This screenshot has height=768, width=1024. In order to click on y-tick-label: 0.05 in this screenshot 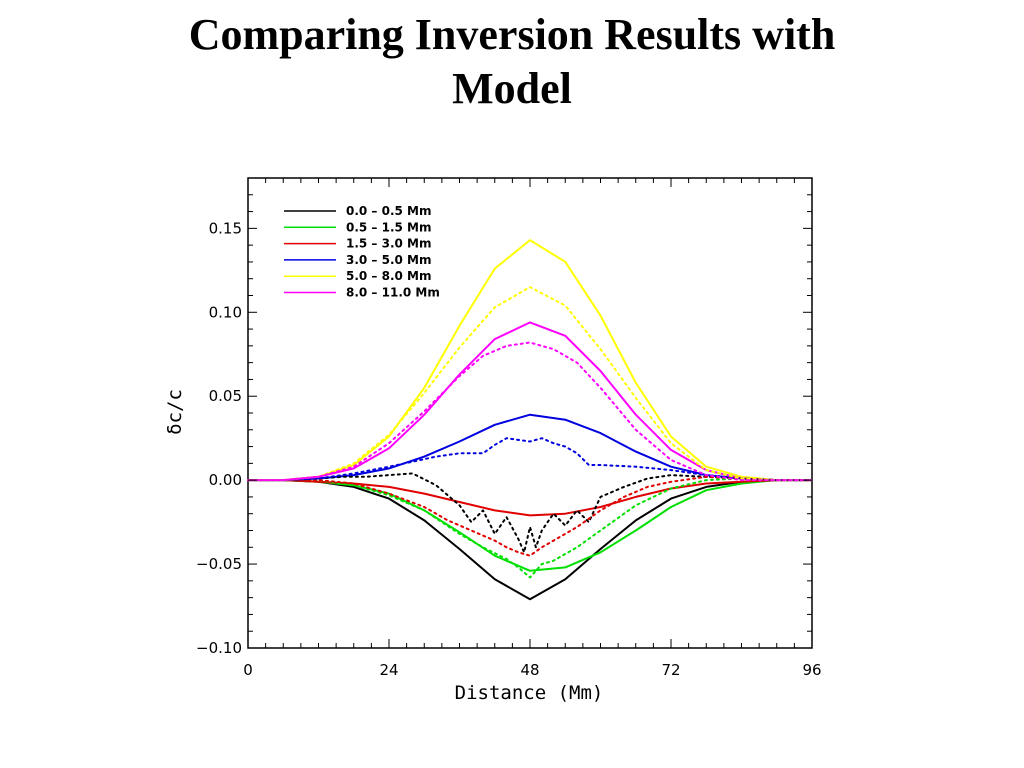, I will do `click(225, 396)`.